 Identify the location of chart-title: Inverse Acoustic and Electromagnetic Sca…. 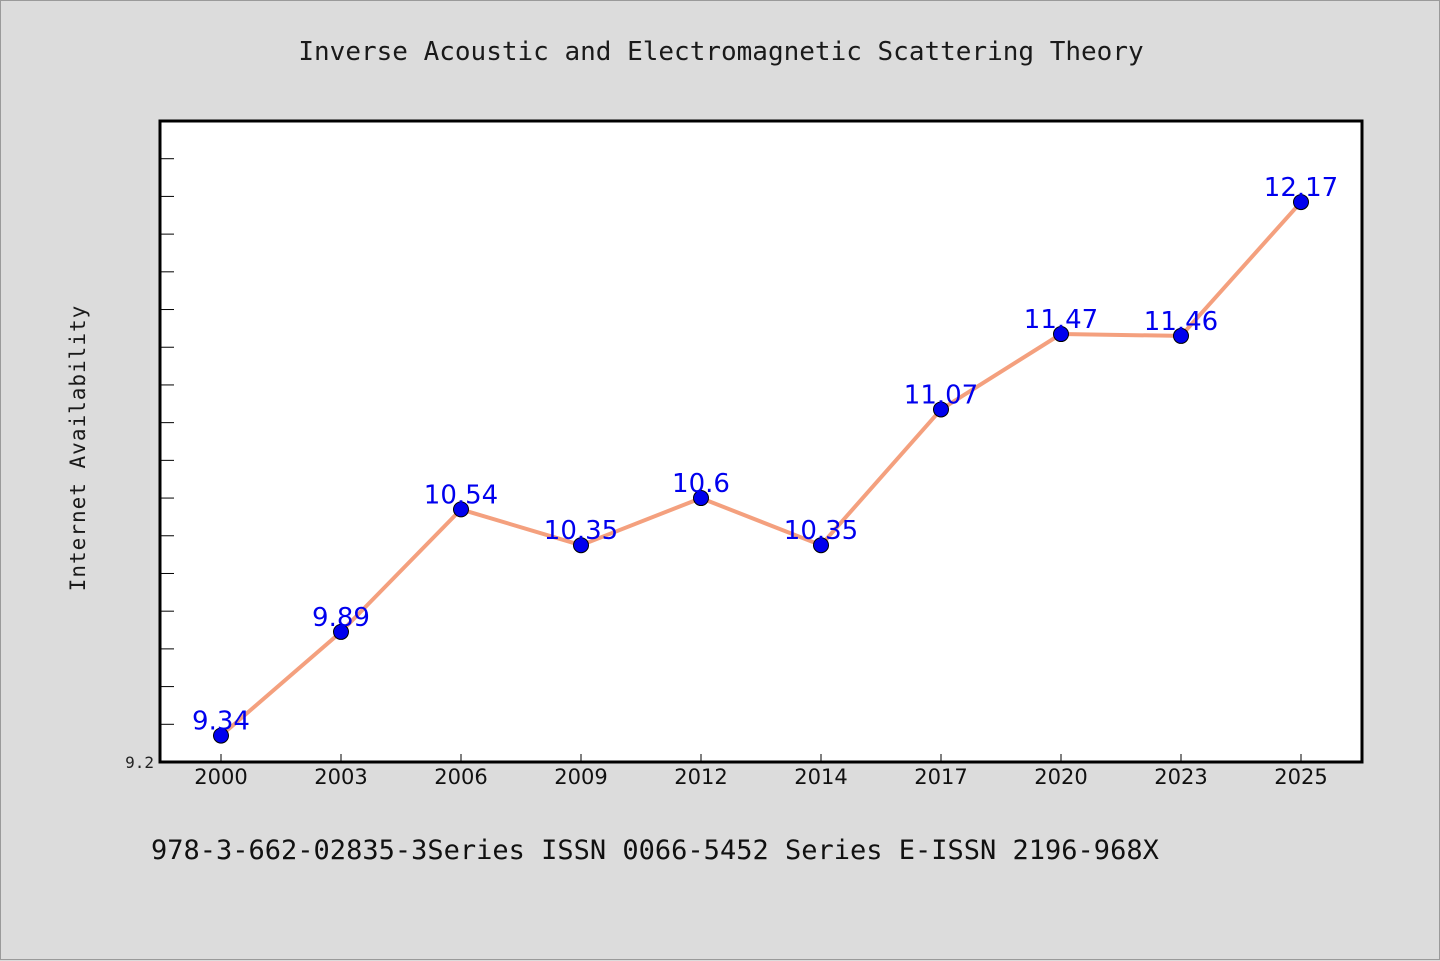
(721, 52).